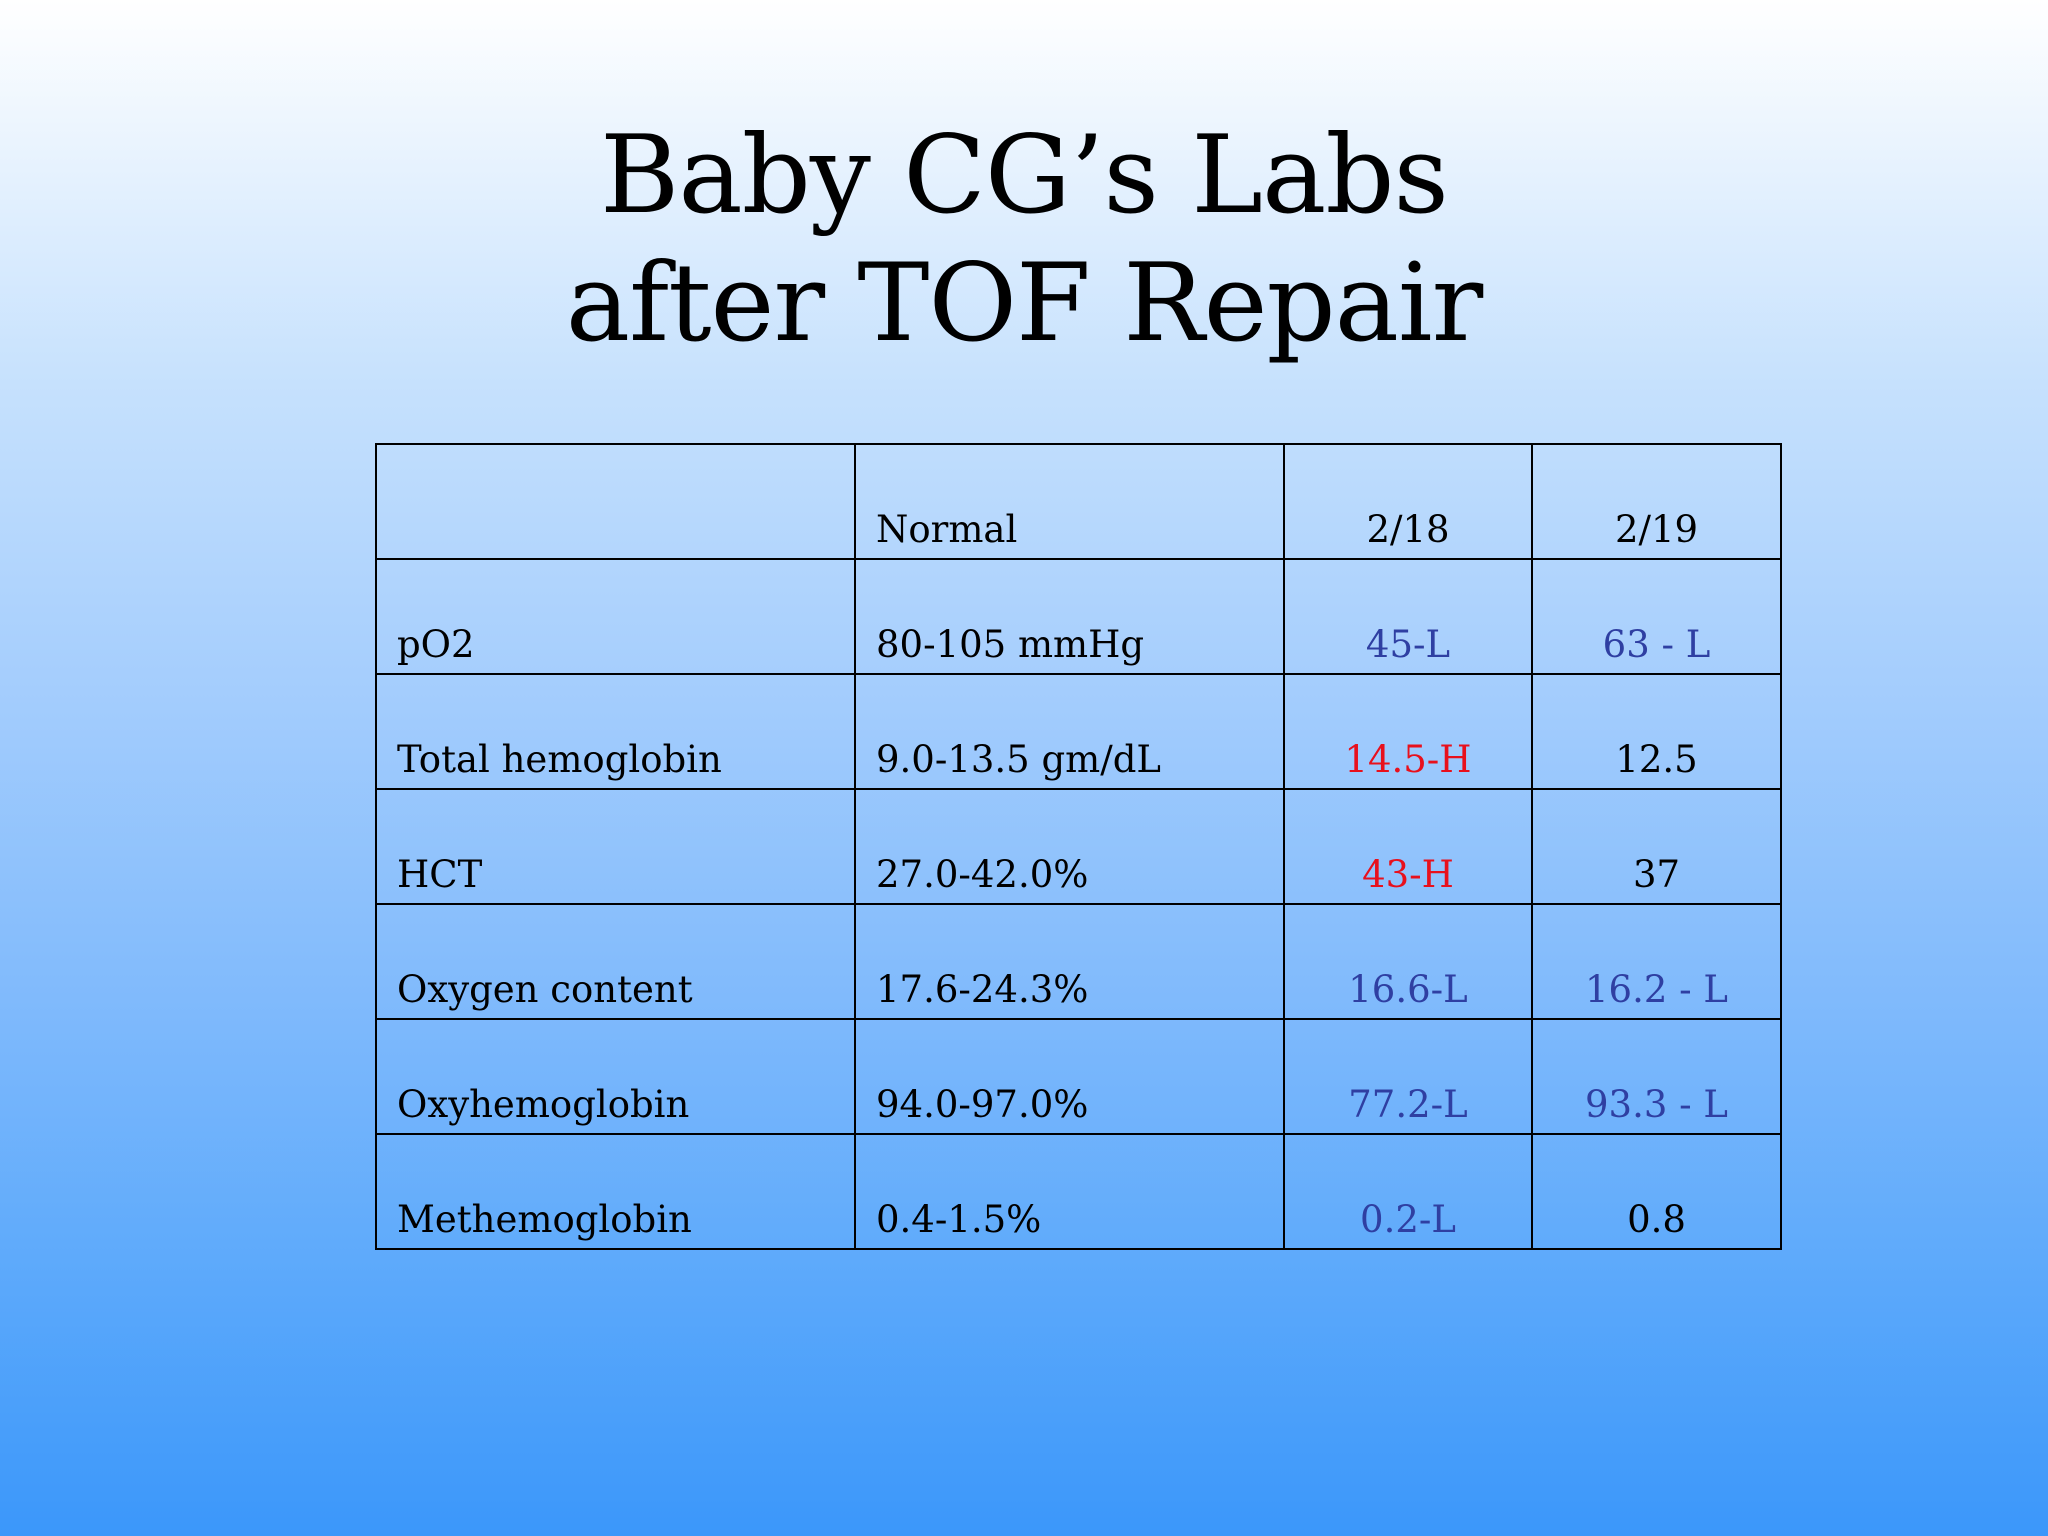 The image size is (2048, 1536). What do you see at coordinates (1069, 846) in the screenshot?
I see `normal-range-cell: 27.0-42.0%` at bounding box center [1069, 846].